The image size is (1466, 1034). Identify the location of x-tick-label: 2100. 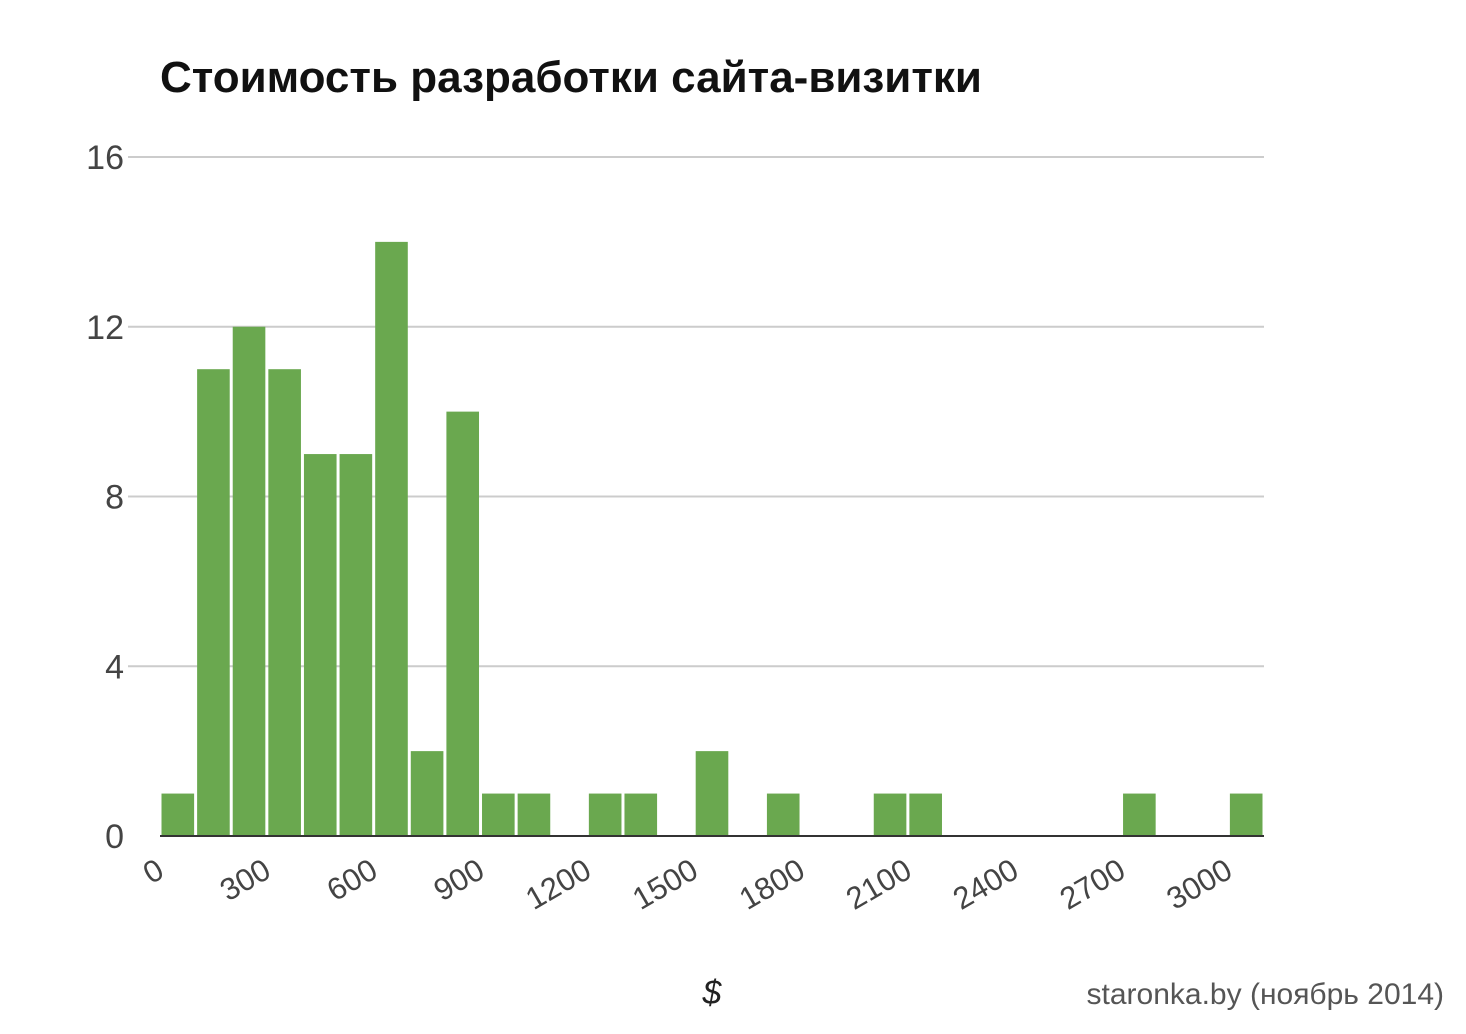
(878, 884).